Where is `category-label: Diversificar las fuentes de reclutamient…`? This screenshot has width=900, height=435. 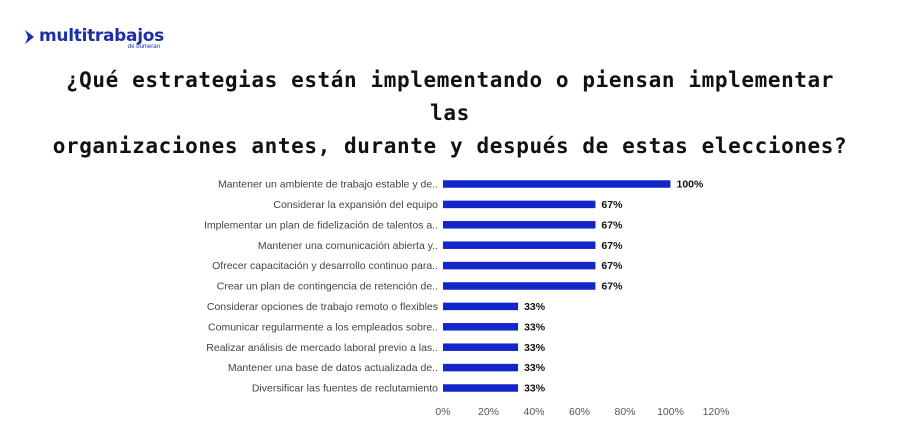
category-label: Diversificar las fuentes de reclutamient… is located at coordinates (345, 389).